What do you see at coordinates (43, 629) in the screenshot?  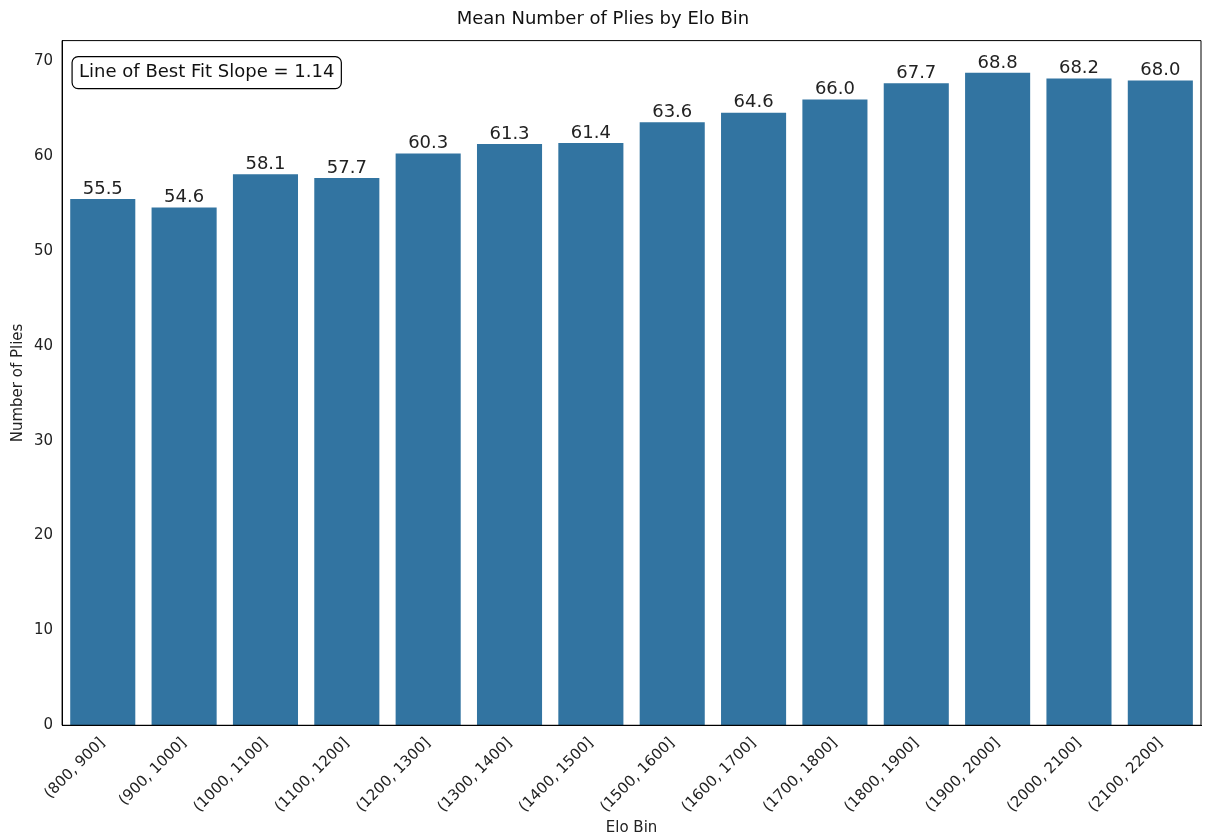 I see `y-tick-label: 10` at bounding box center [43, 629].